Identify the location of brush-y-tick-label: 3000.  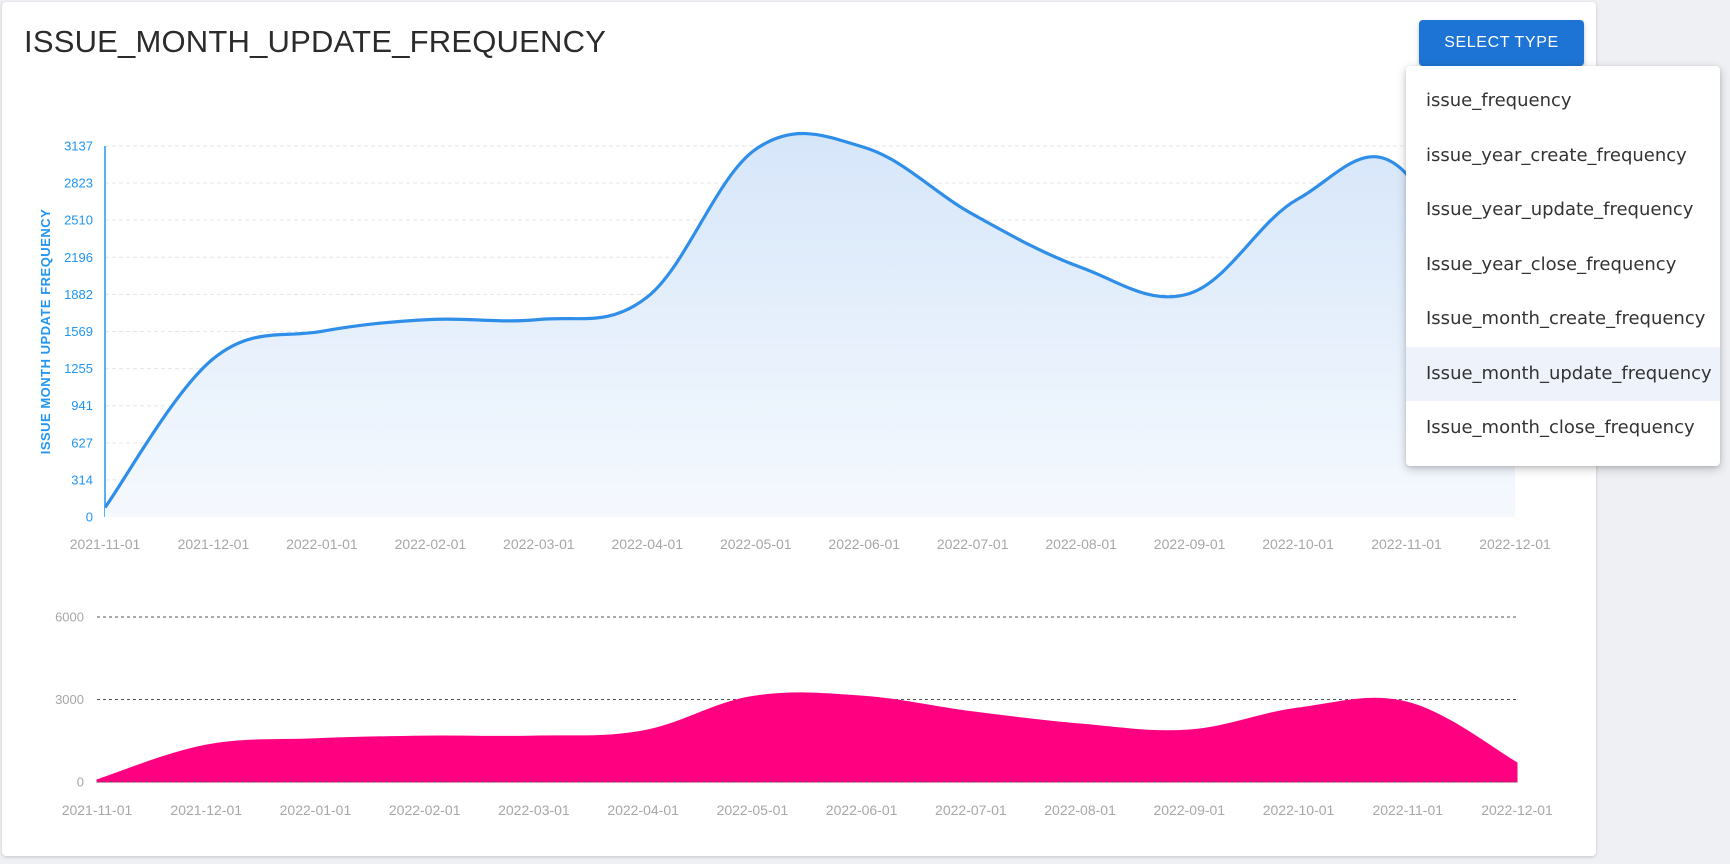
(69, 699).